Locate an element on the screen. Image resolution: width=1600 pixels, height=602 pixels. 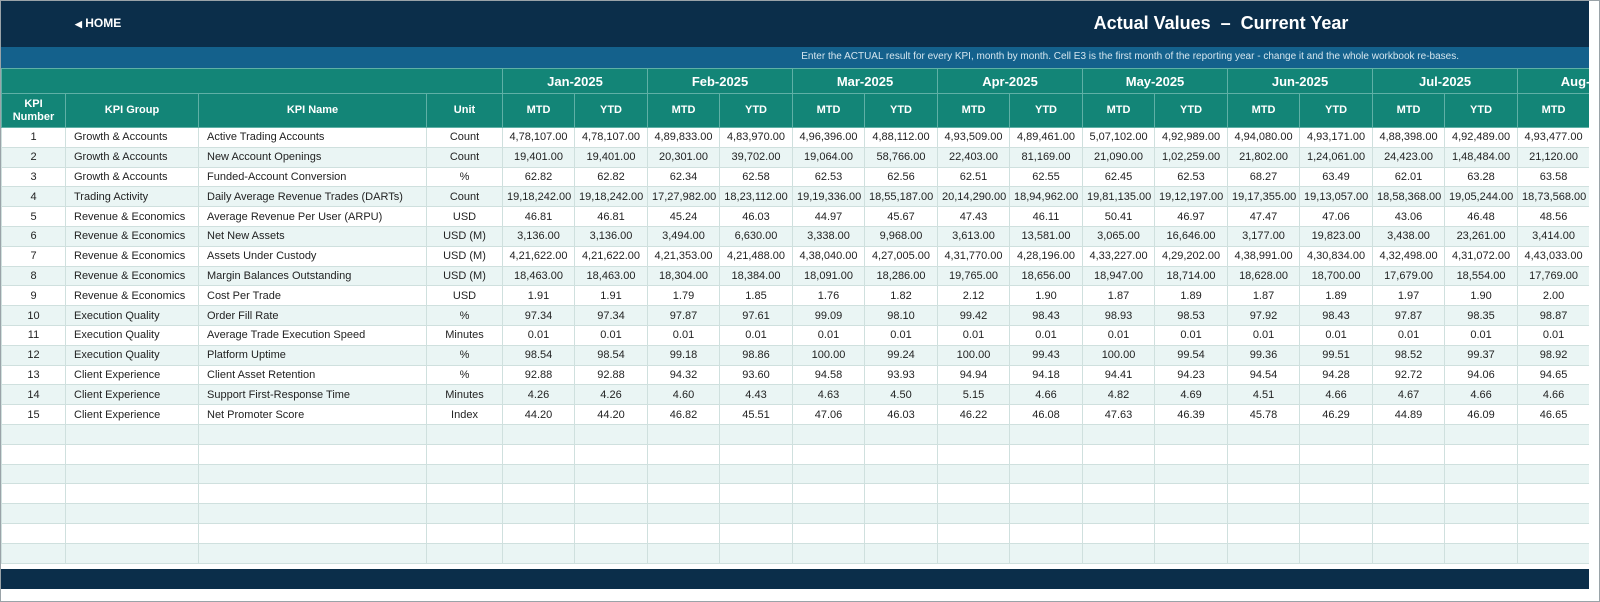
value-cell: 20,301.00 is located at coordinates (683, 157).